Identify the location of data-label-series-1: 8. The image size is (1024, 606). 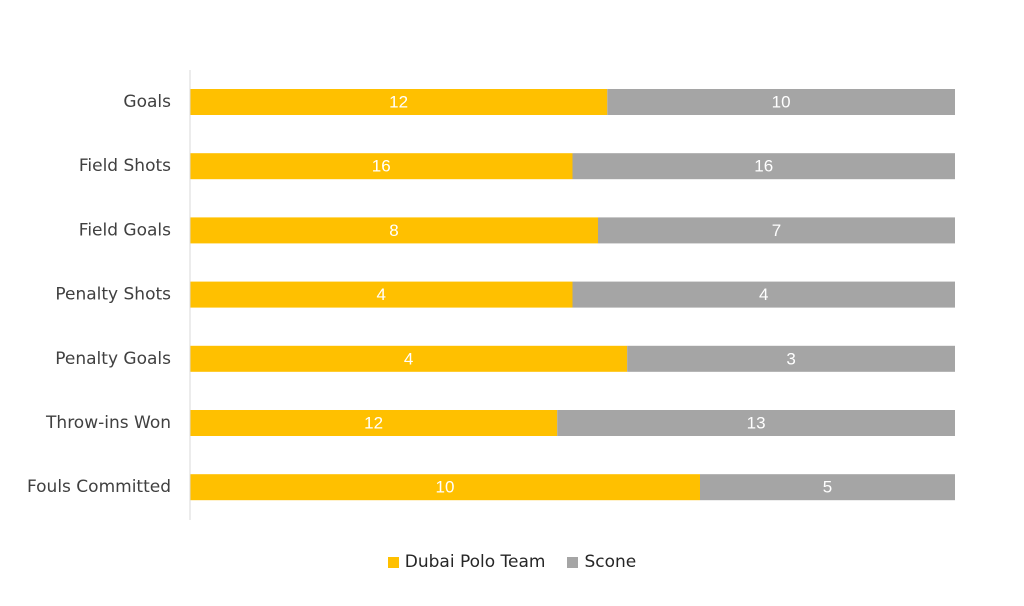
(393, 230).